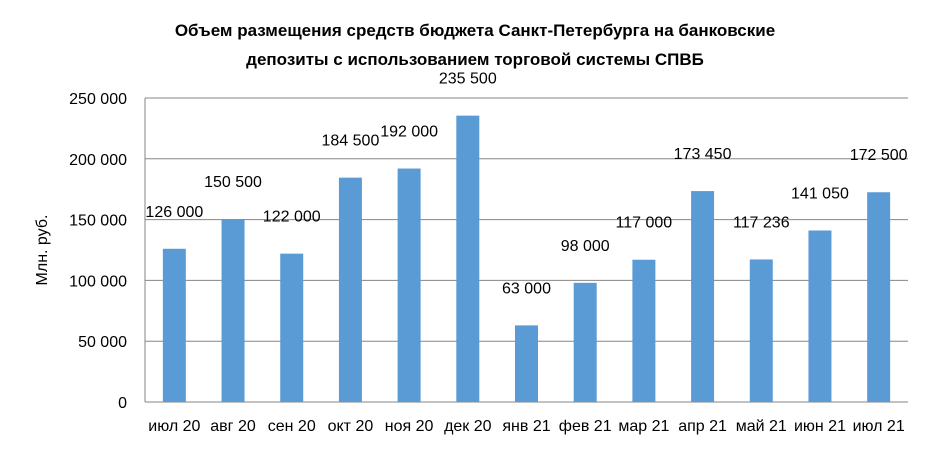  What do you see at coordinates (292, 217) in the screenshot?
I see `data-label: 122 000` at bounding box center [292, 217].